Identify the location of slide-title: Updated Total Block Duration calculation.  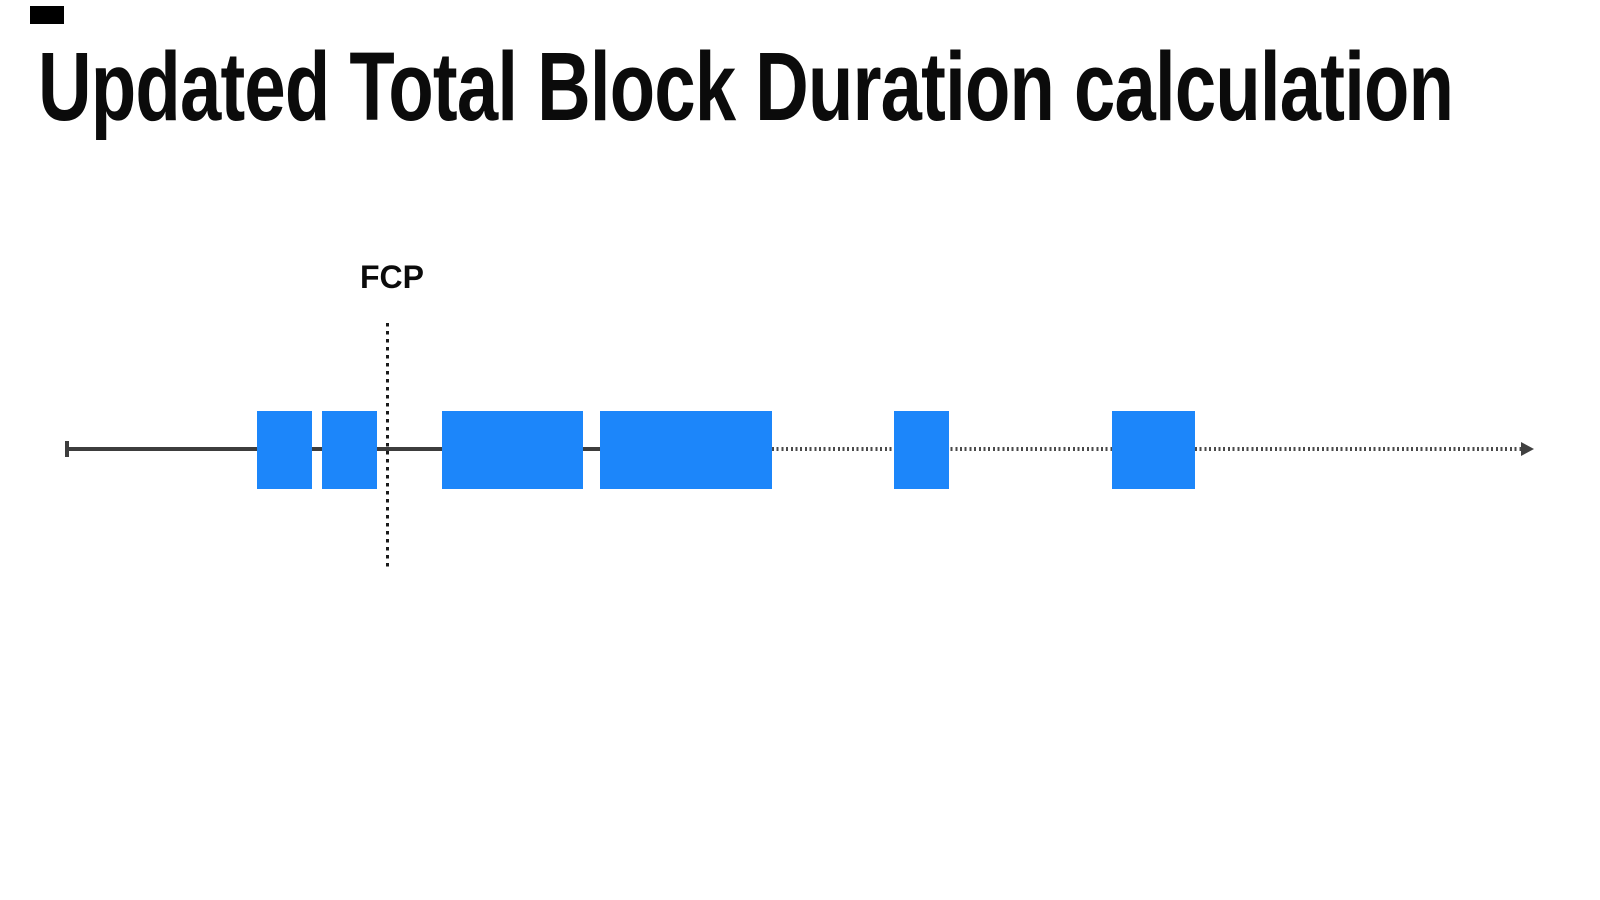
(746, 86).